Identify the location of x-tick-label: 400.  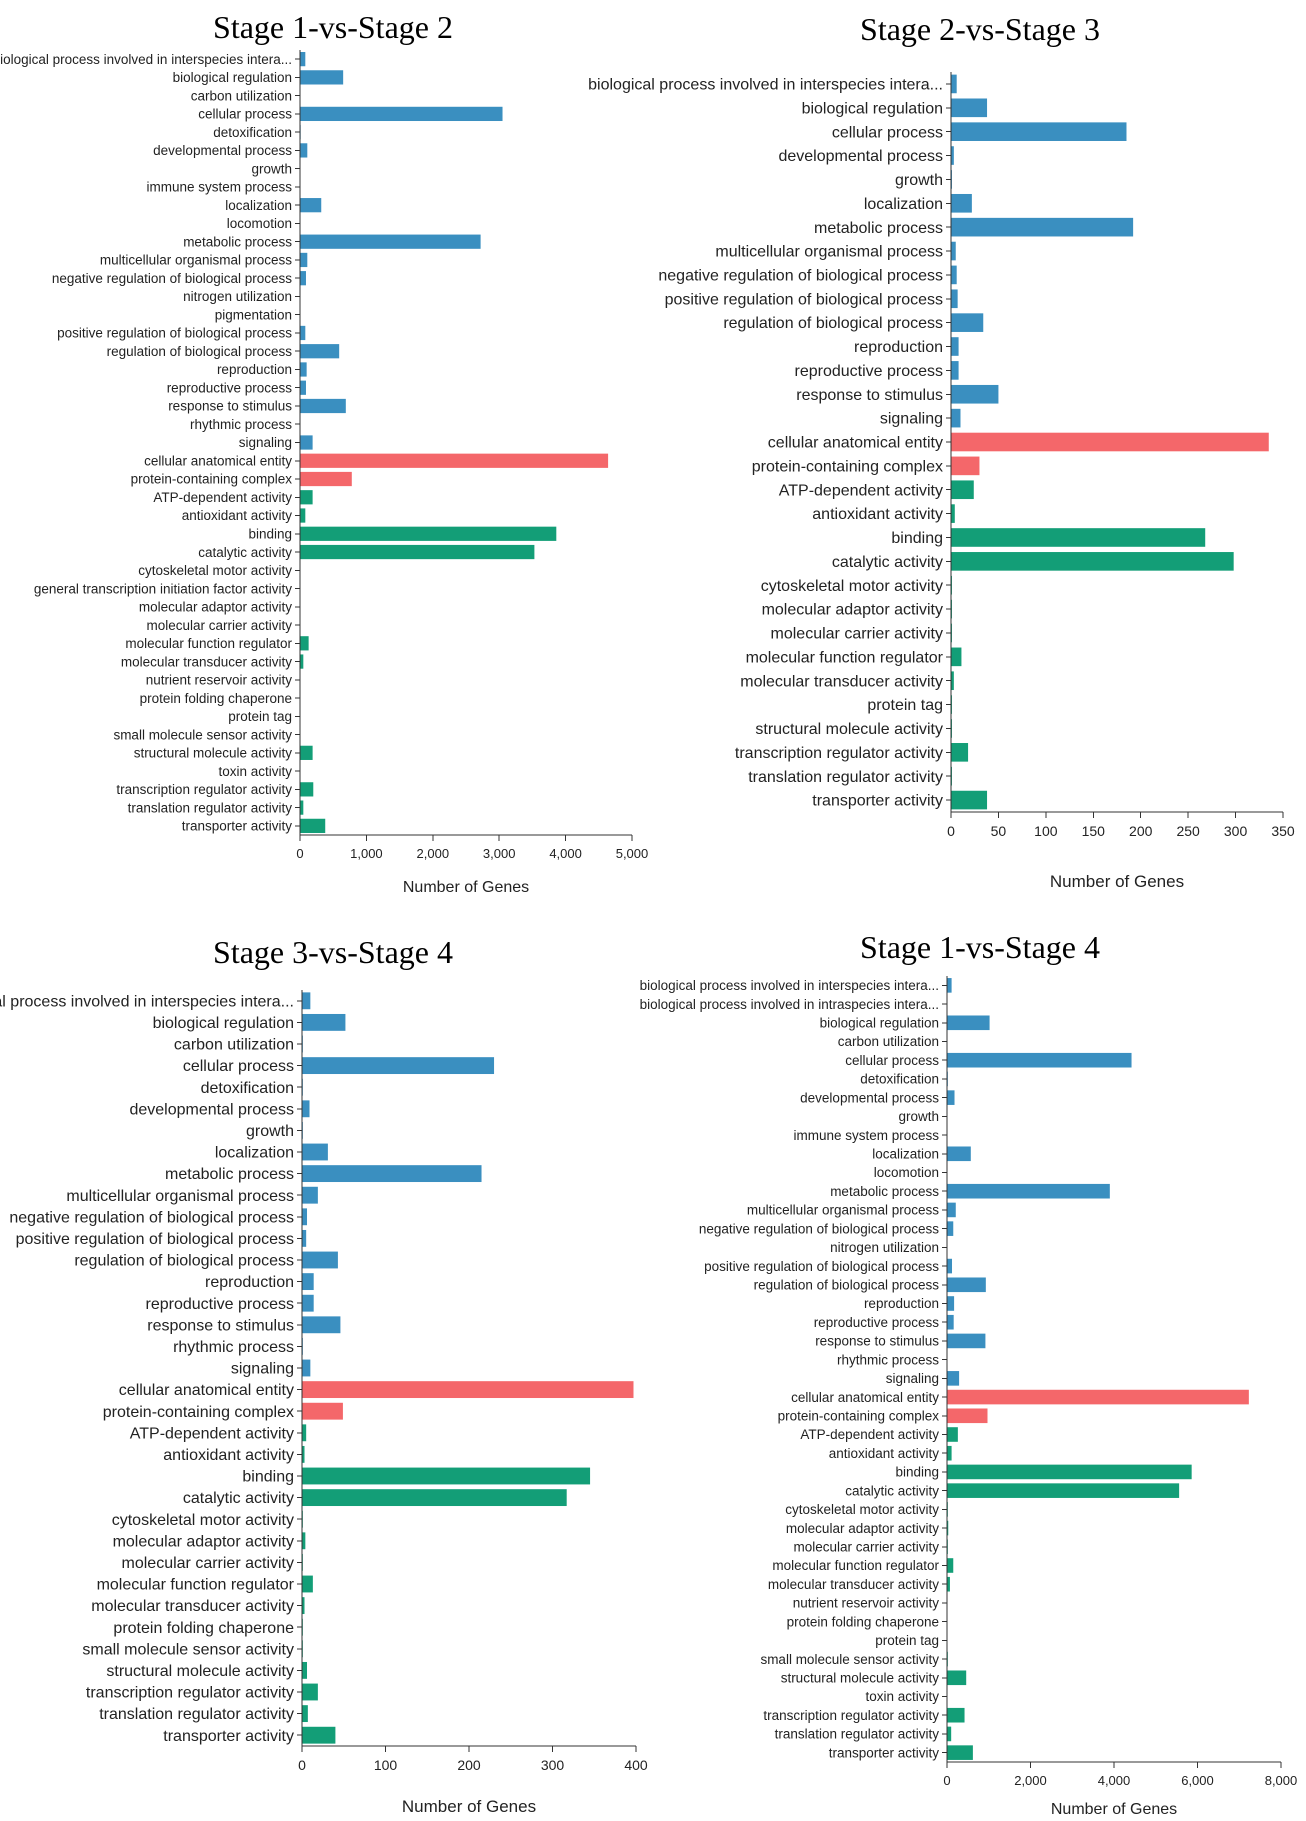
(636, 1765).